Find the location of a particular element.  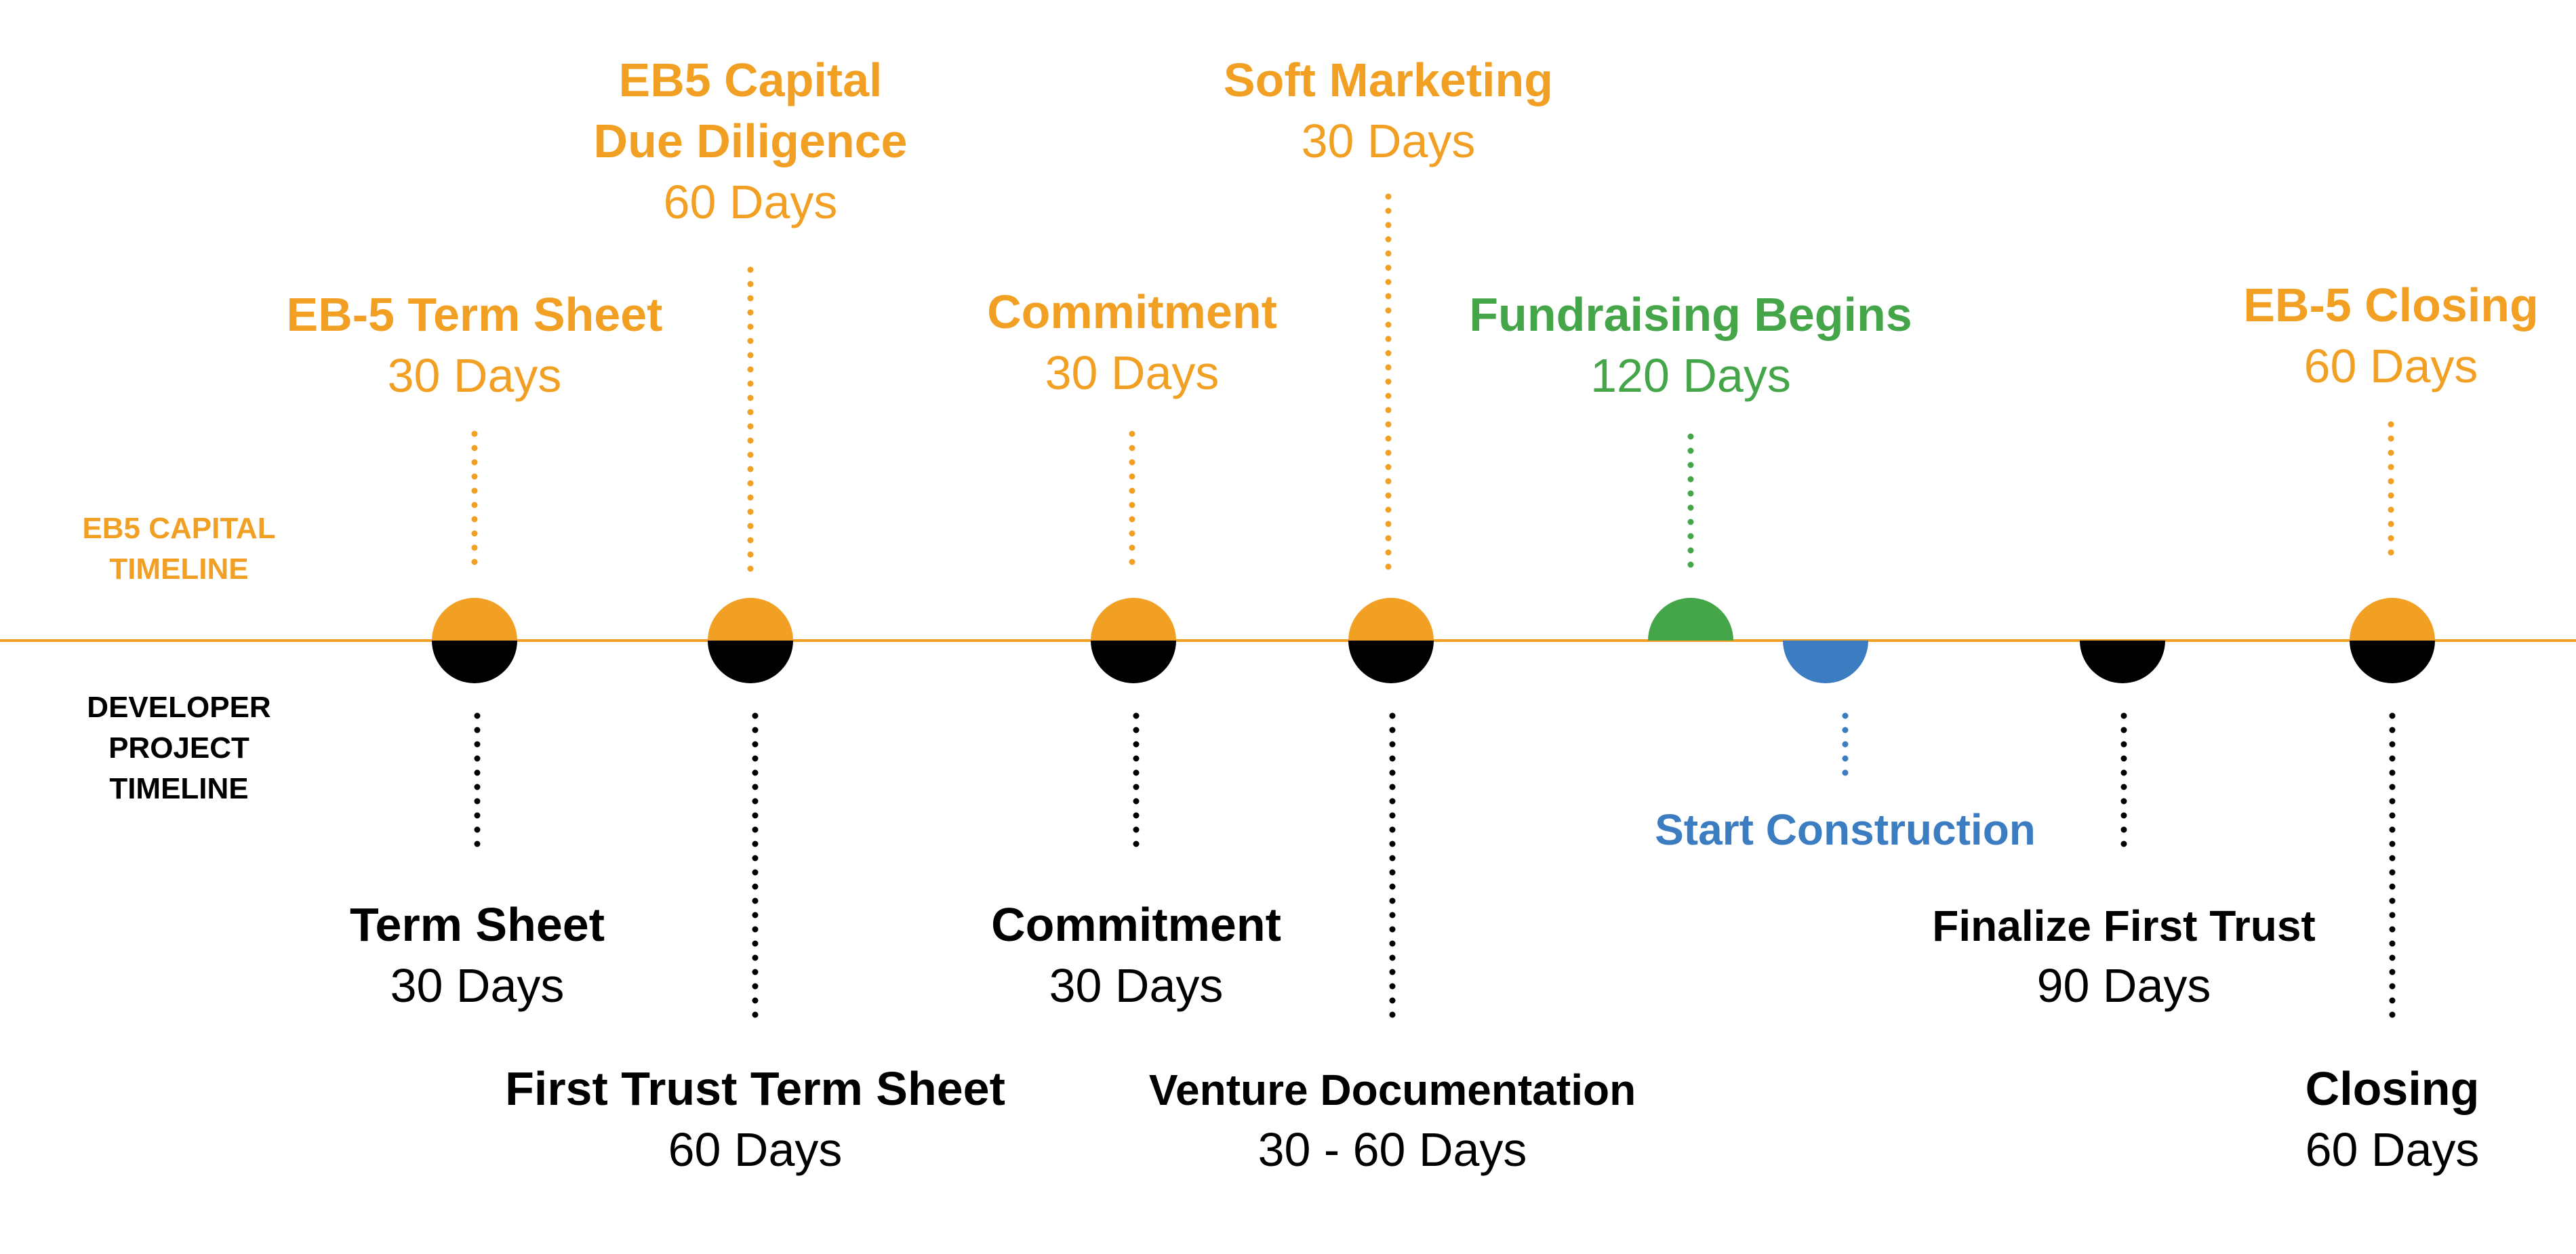

closing-title: Closing is located at coordinates (2393, 1088).